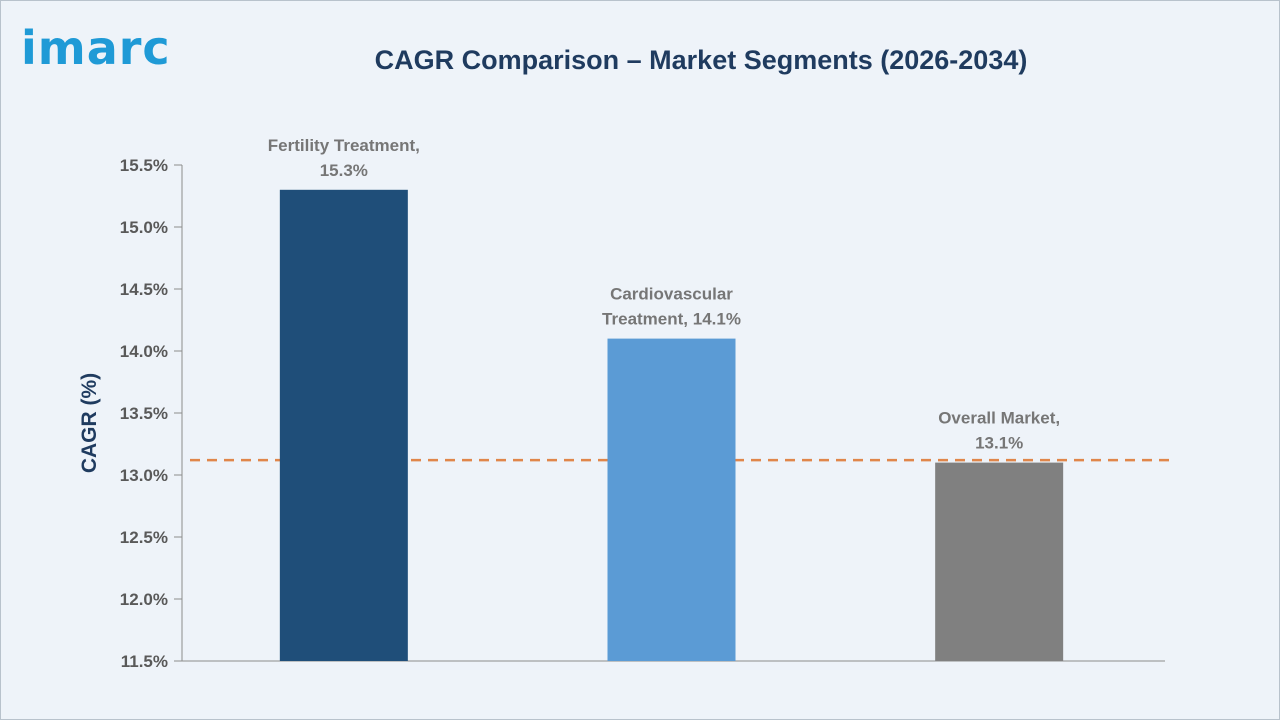 The height and width of the screenshot is (720, 1280). What do you see at coordinates (343, 425) in the screenshot?
I see `bar-fertility-treatment` at bounding box center [343, 425].